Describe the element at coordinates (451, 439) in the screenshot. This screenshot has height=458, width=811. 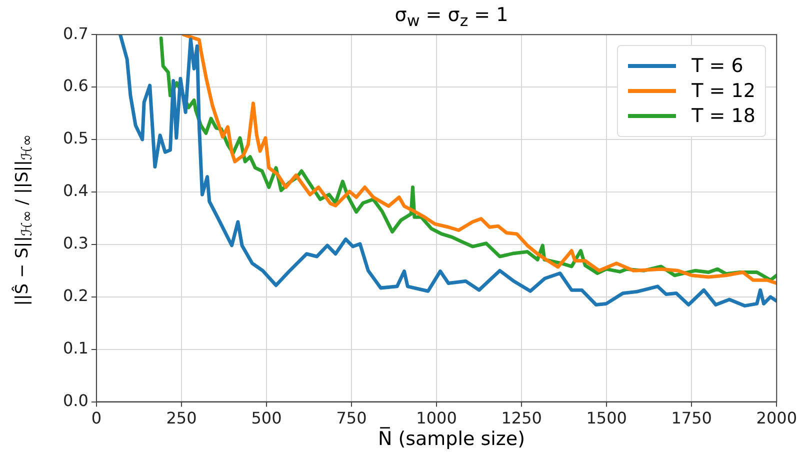
I see `x-axis-title: N̅ (sample size)` at that location.